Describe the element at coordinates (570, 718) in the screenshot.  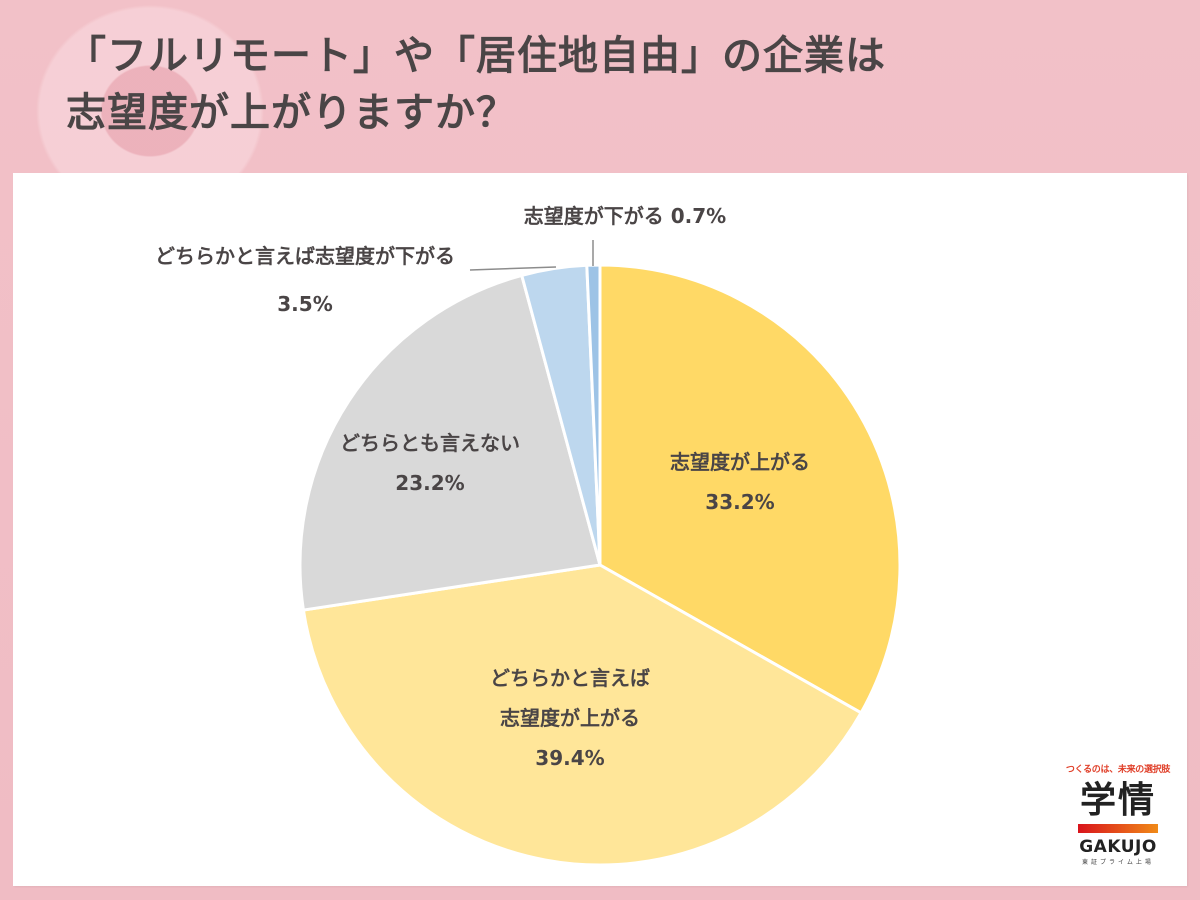
I see `slice-label-somewhat-up: どちらかと言えば 志望度が上がる 39.4%` at that location.